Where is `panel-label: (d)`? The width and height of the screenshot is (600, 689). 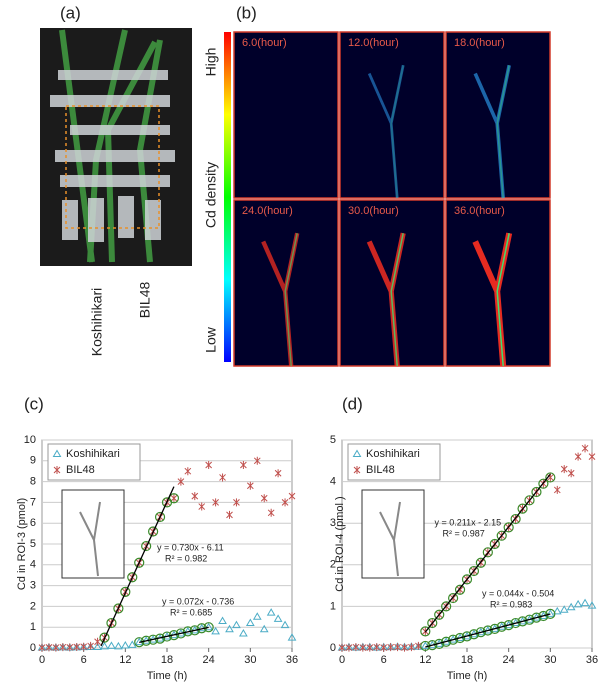 panel-label: (d) is located at coordinates (352, 403).